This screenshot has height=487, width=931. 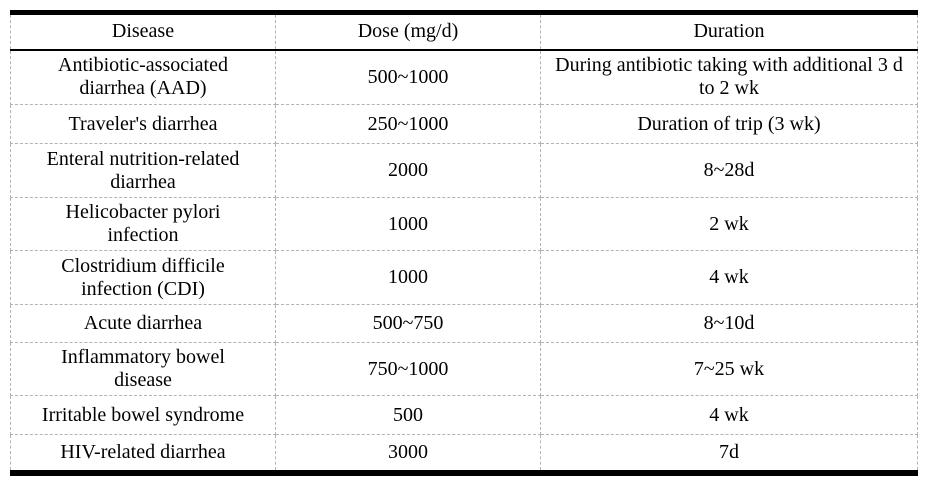 What do you see at coordinates (729, 224) in the screenshot?
I see `duration-cell: 2 wk` at bounding box center [729, 224].